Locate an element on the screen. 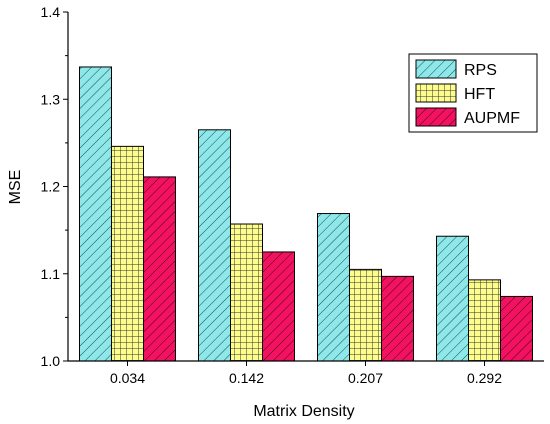  y-tick-label: 1.1 is located at coordinates (51, 274).